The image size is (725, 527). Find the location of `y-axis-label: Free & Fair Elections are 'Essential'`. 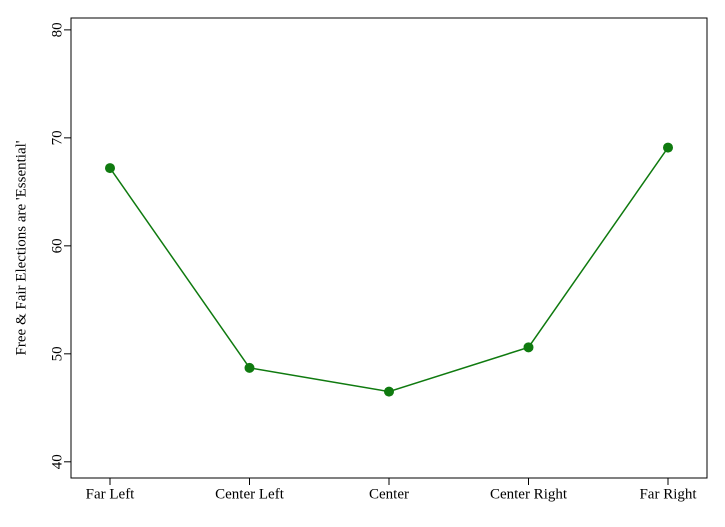

y-axis-label: Free & Fair Elections are 'Essential' is located at coordinates (21, 247).